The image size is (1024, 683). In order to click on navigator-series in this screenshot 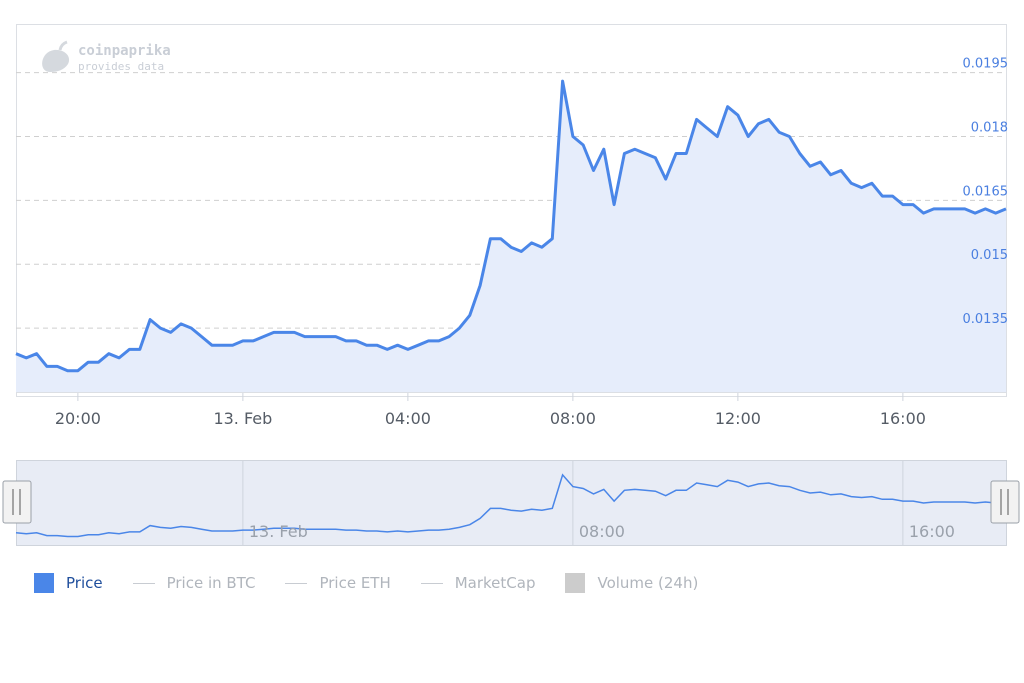, I will do `click(511, 505)`.